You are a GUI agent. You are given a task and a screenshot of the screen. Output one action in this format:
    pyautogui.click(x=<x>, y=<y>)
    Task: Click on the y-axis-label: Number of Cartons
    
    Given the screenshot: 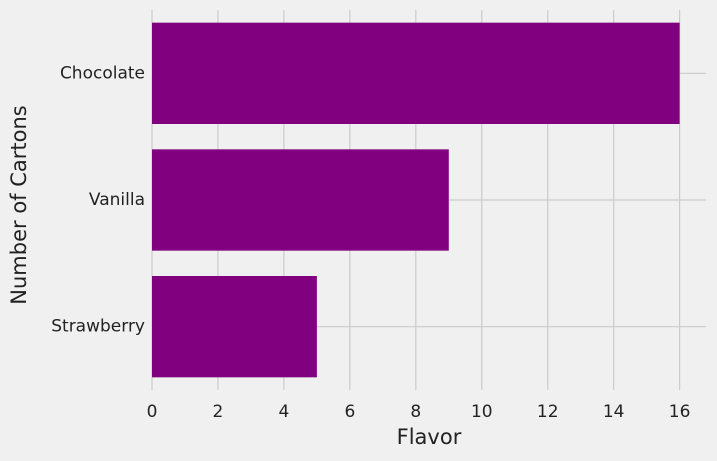 What is the action you would take?
    pyautogui.click(x=19, y=204)
    